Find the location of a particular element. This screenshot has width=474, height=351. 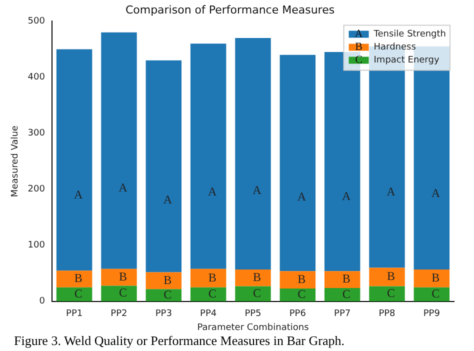

legend-label: Impact Energy is located at coordinates (407, 61).